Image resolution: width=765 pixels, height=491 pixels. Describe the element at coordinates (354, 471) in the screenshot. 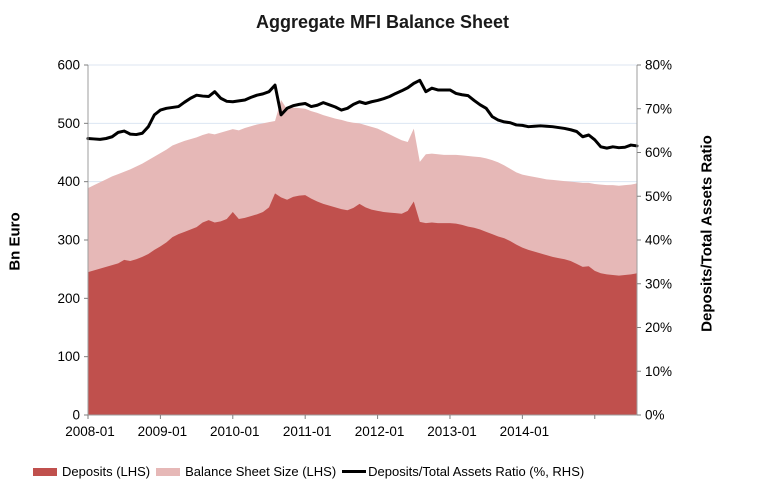

I see `ratio-line-swatch-icon` at that location.